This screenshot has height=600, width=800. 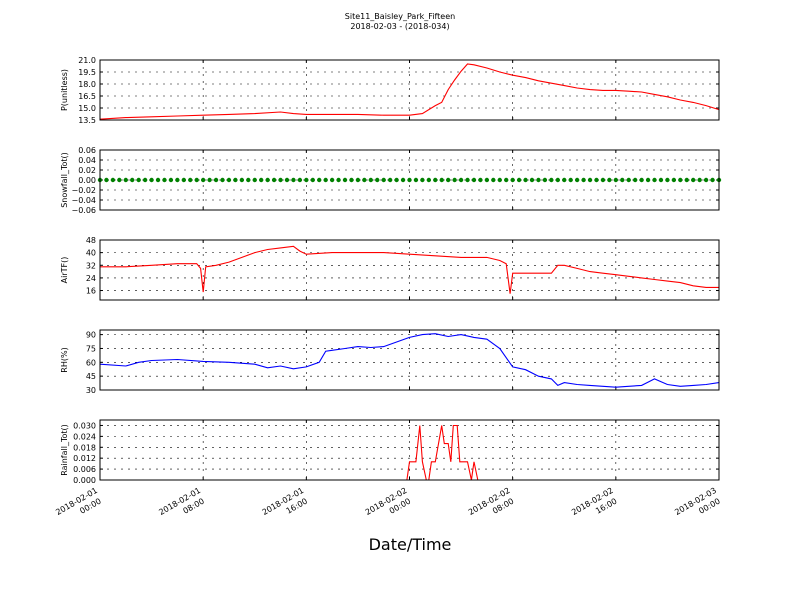 I want to click on x-axis-label: Date/Time, so click(x=410, y=544).